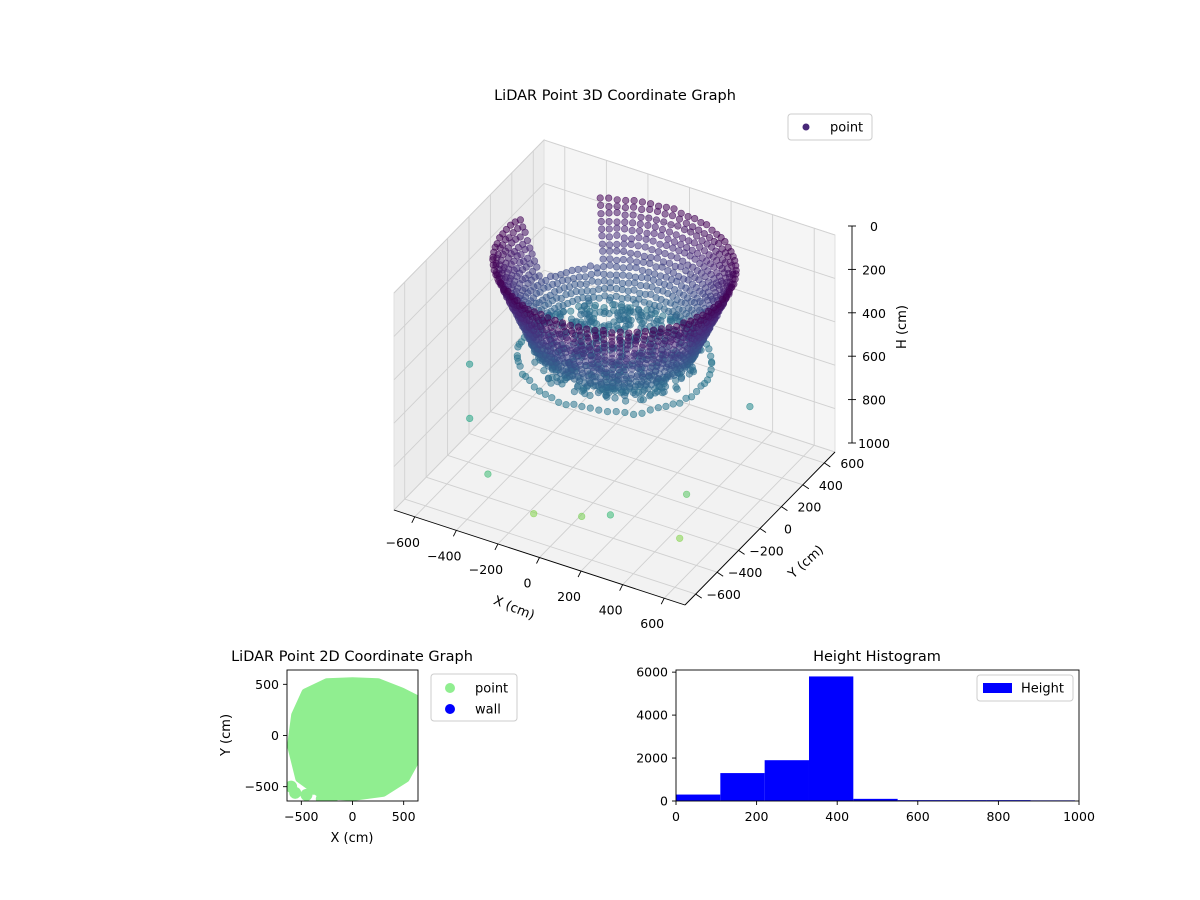  What do you see at coordinates (474, 697) in the screenshot?
I see `chart-2d-legend: point wall` at bounding box center [474, 697].